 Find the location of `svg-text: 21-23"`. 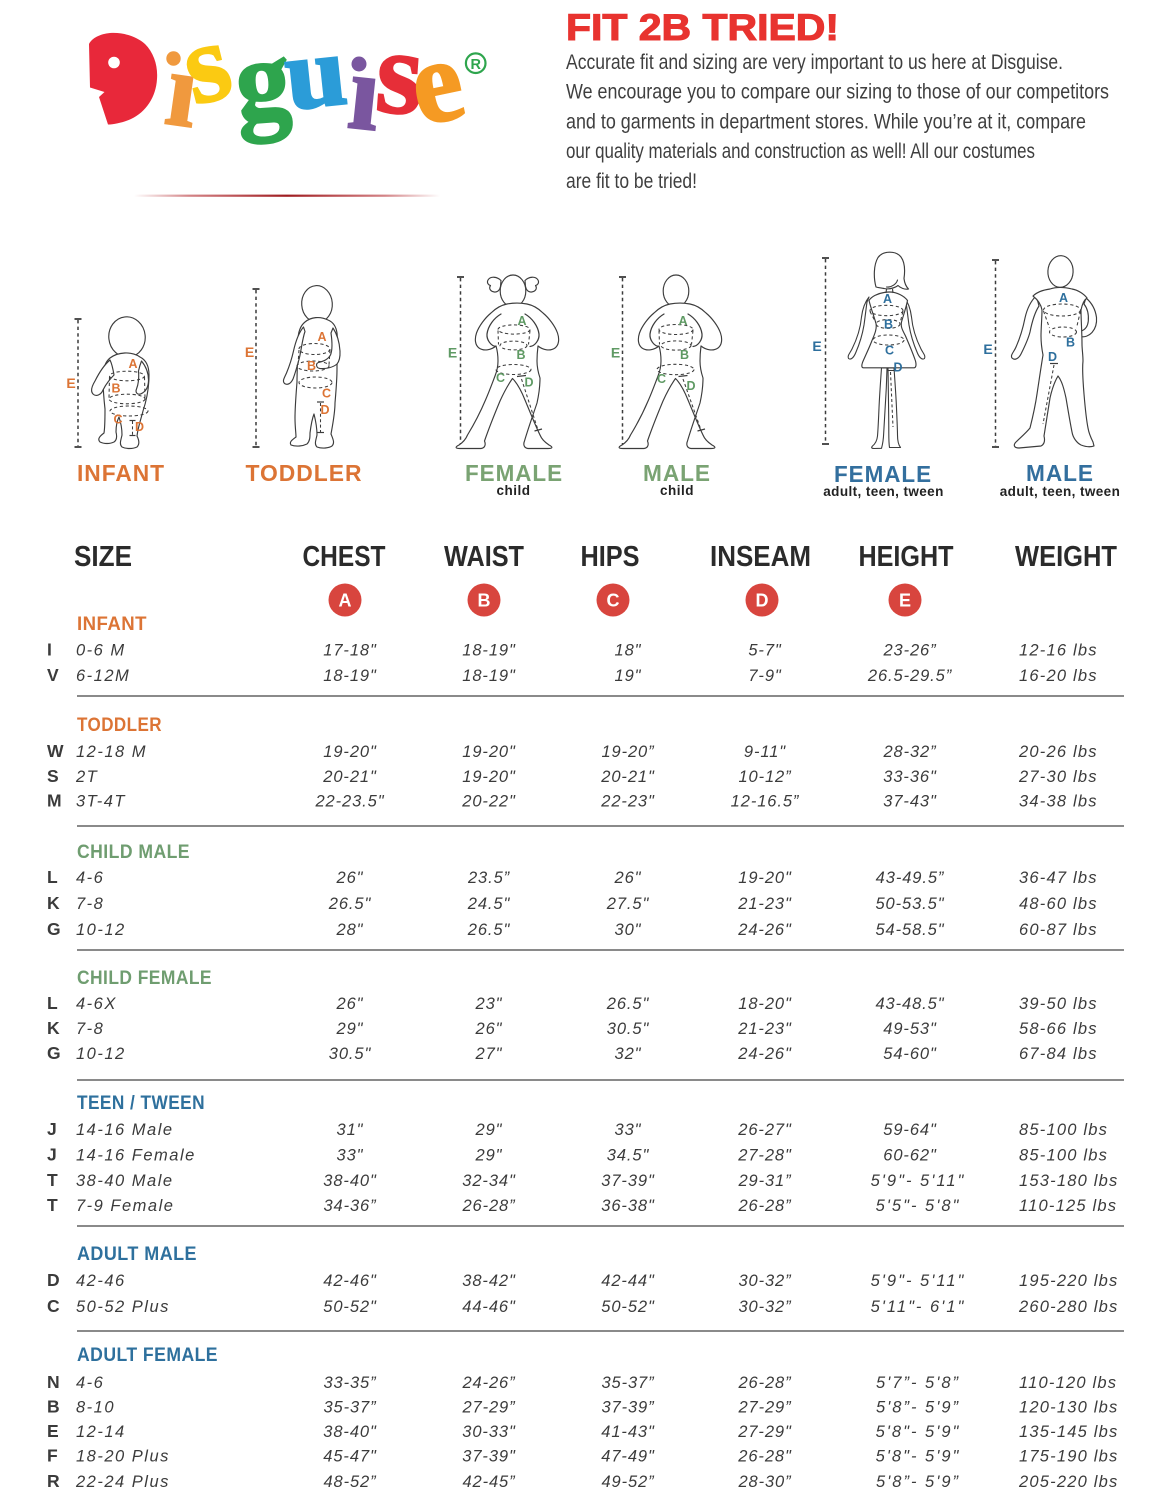

svg-text: 21-23" is located at coordinates (764, 904).